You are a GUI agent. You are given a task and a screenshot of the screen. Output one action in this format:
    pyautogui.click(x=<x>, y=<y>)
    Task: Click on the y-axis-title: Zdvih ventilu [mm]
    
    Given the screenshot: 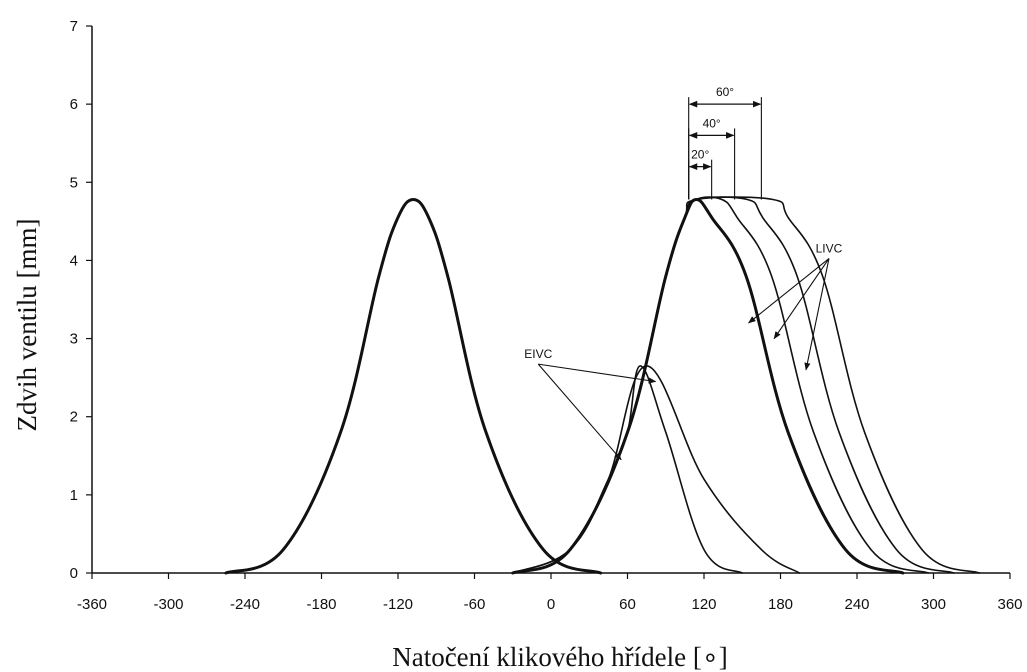 What is the action you would take?
    pyautogui.click(x=27, y=325)
    